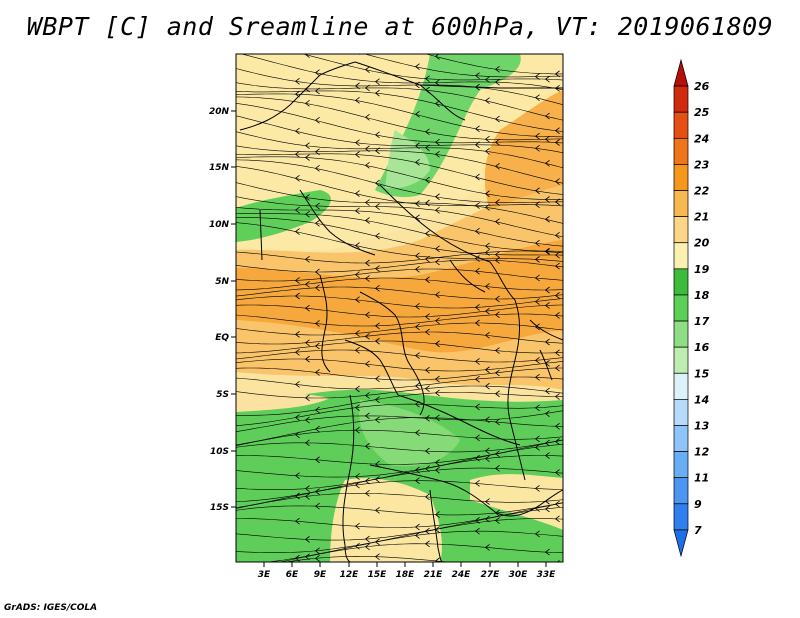 This screenshot has height=618, width=800. What do you see at coordinates (702, 164) in the screenshot?
I see `colorbar-label: 23` at bounding box center [702, 164].